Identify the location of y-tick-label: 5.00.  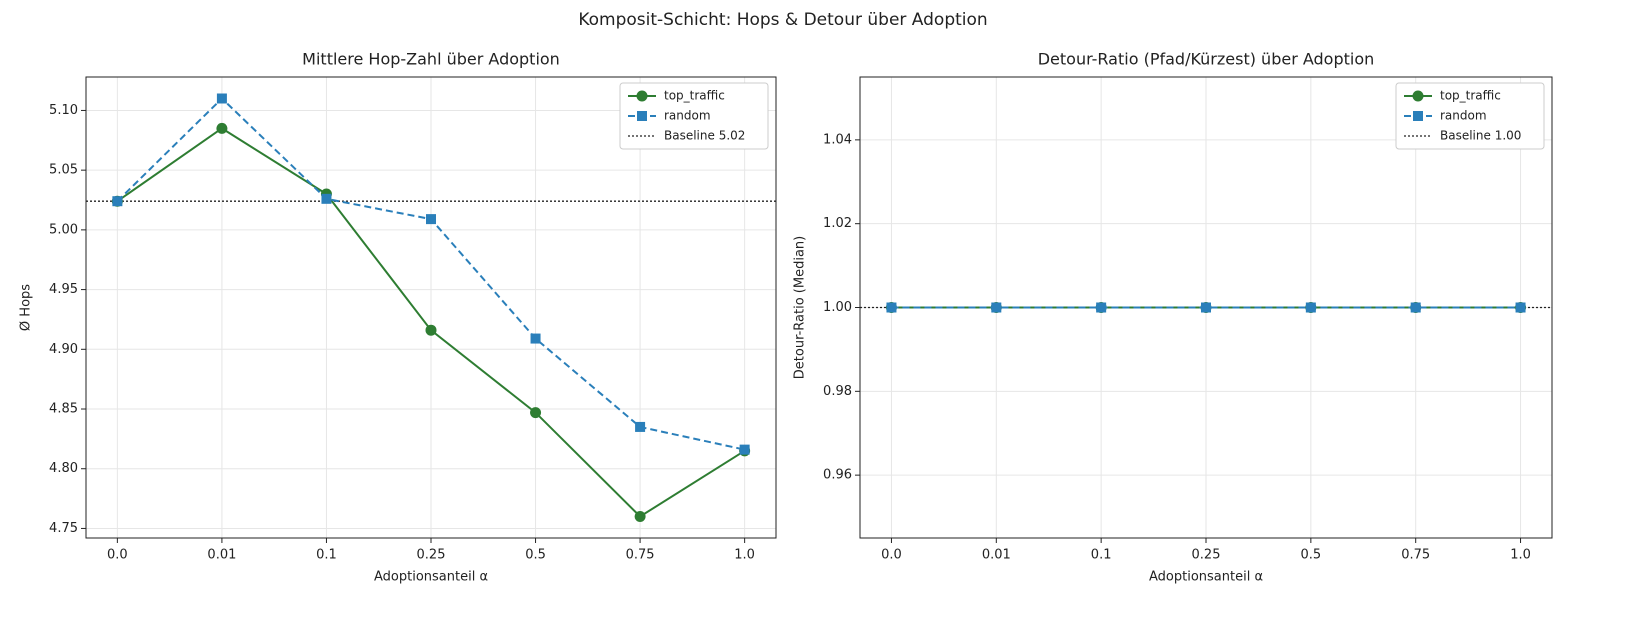
(63, 229).